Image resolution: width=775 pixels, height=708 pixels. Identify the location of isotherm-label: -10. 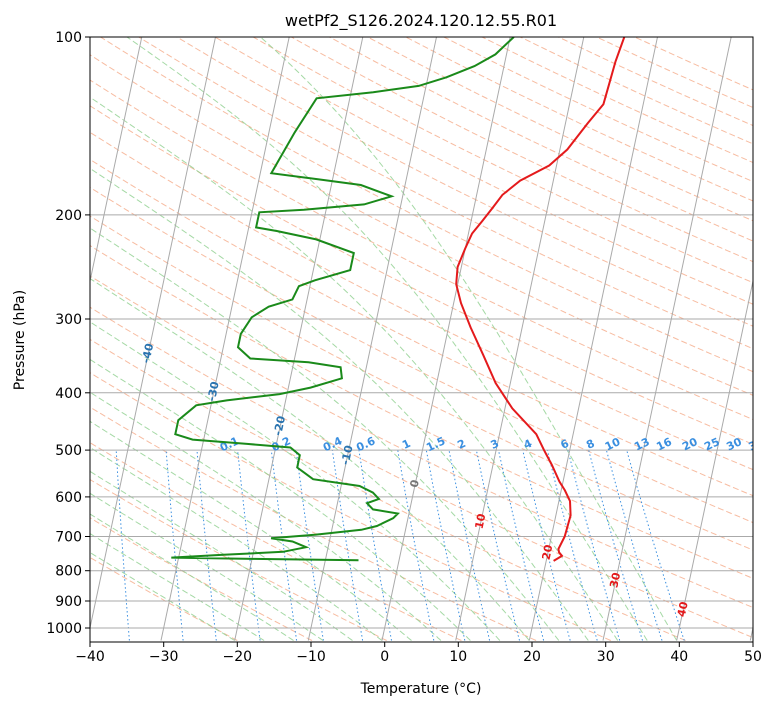
(347, 455).